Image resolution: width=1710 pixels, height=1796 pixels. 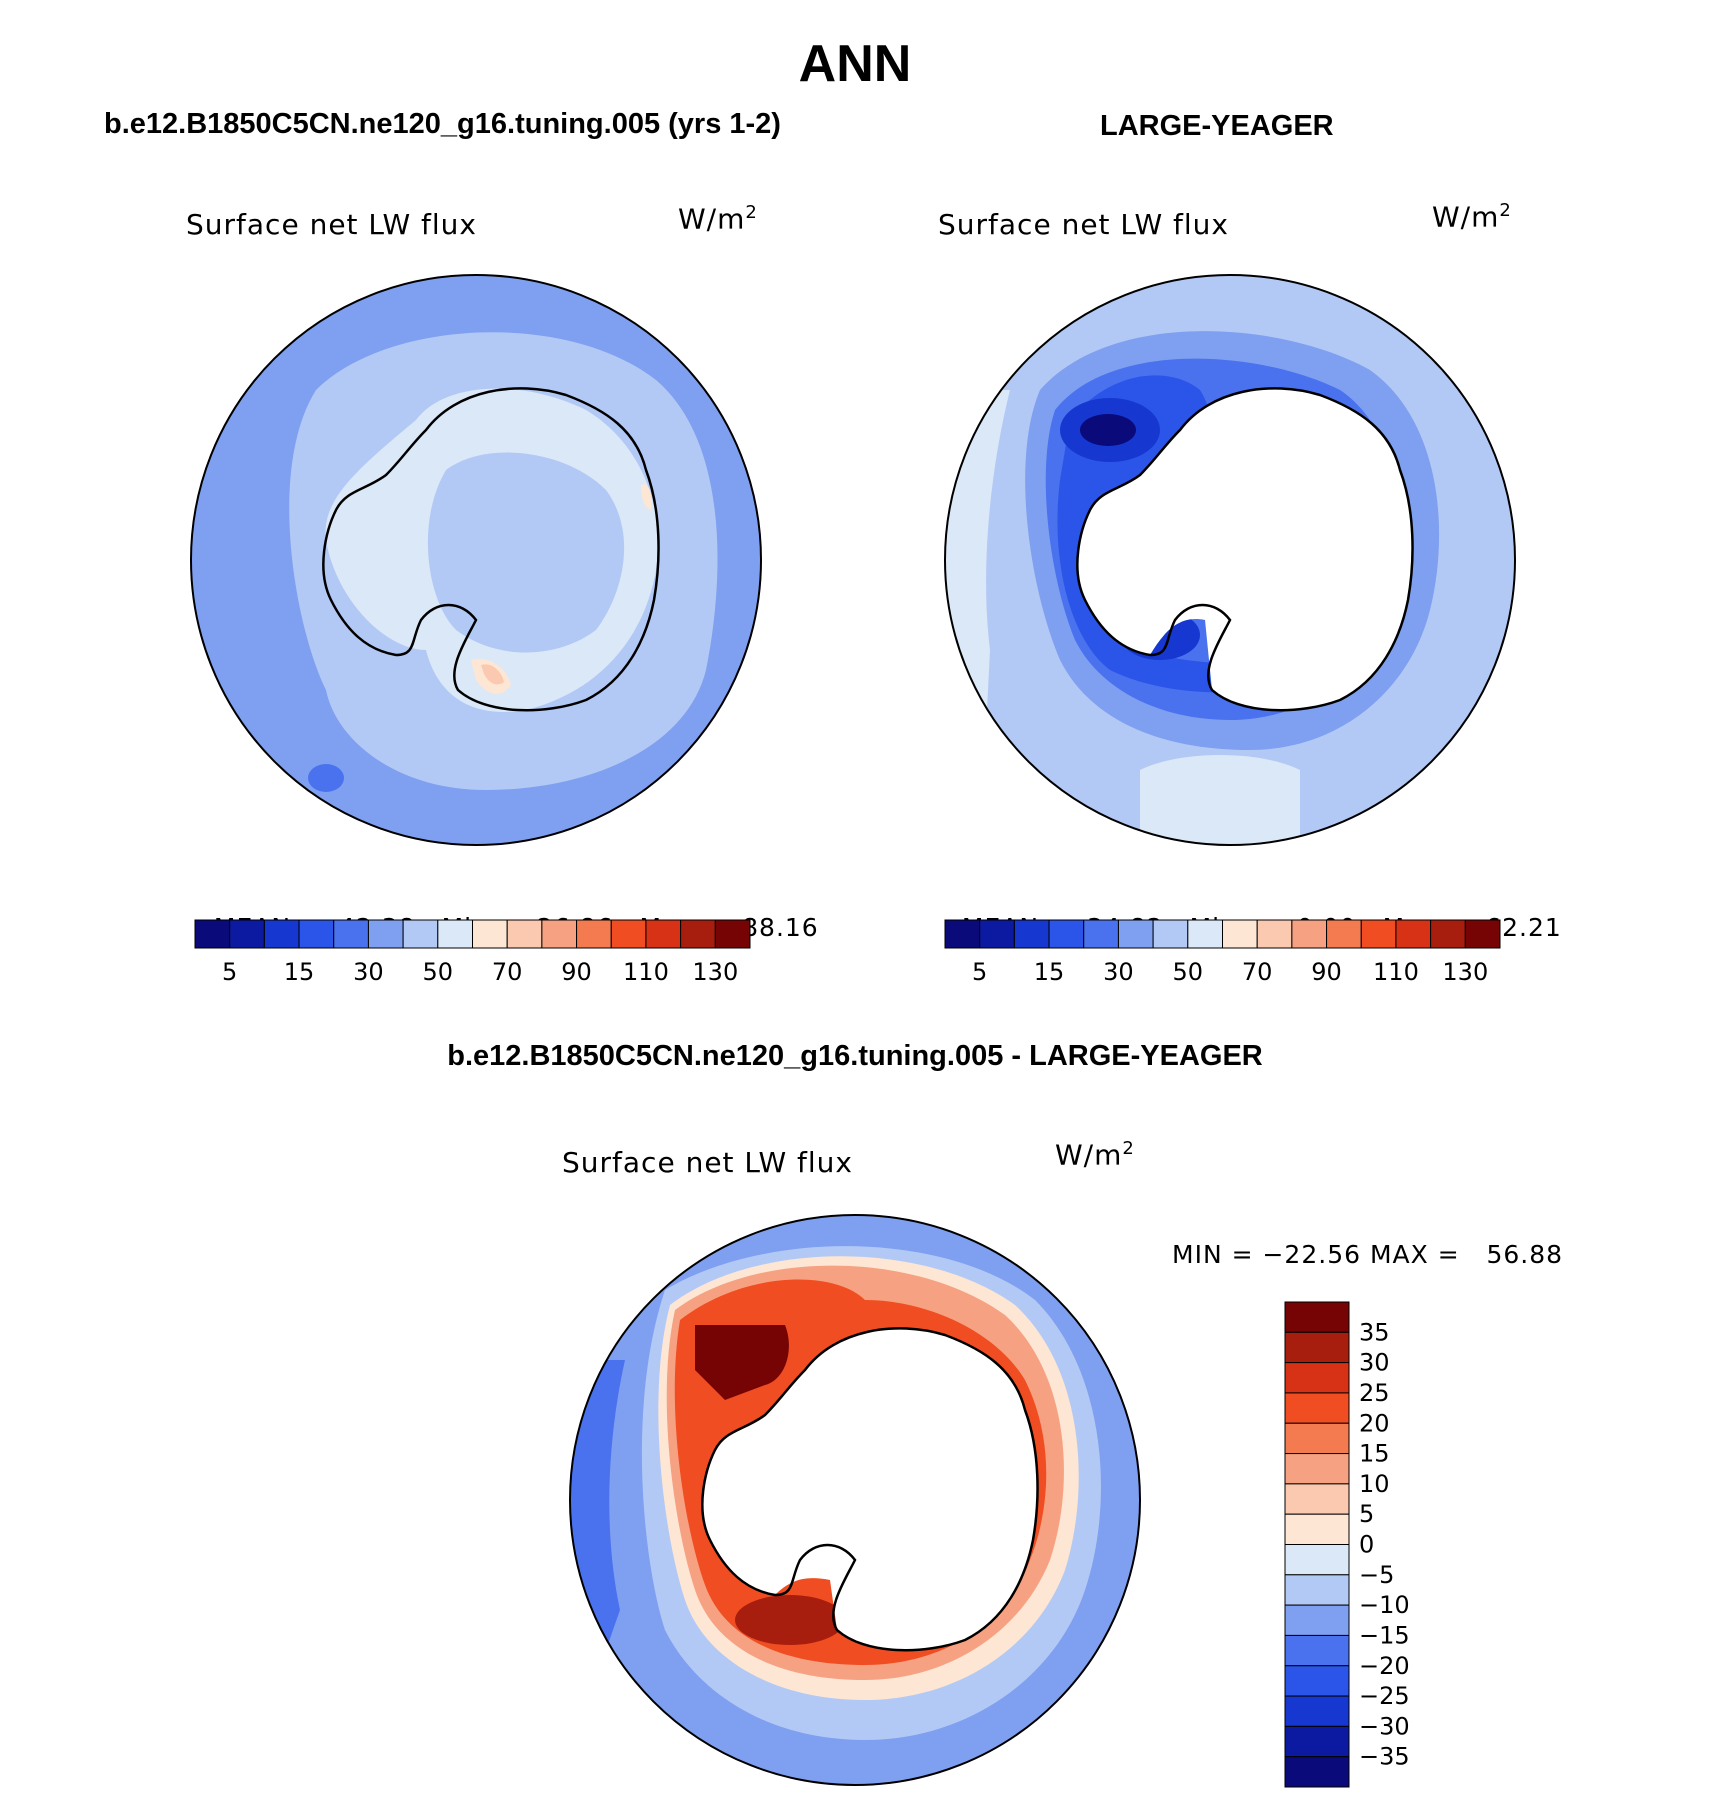 I want to click on panel1-colorbar: 5 15 30 50 70 90 110 130, so click(x=472, y=952).